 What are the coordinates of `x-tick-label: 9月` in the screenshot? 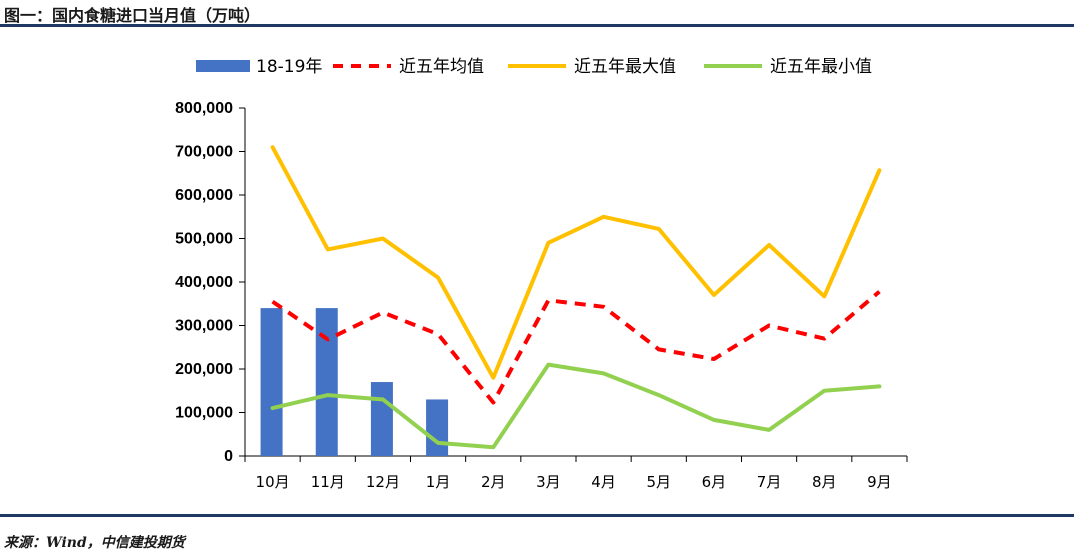 It's located at (879, 482).